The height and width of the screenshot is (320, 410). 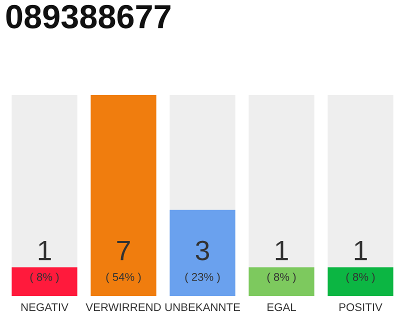 What do you see at coordinates (88, 16) in the screenshot?
I see `chart-title: 089388677` at bounding box center [88, 16].